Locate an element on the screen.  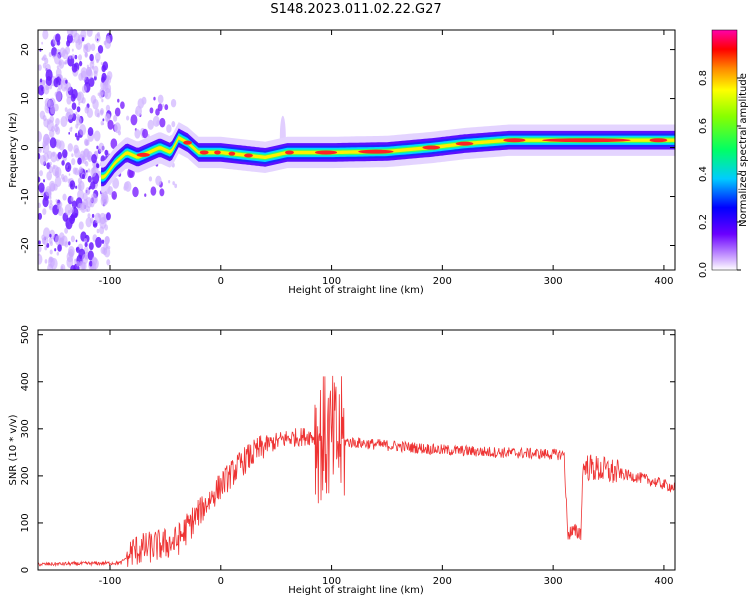
x-tick-label: 100 is located at coordinates (331, 281).